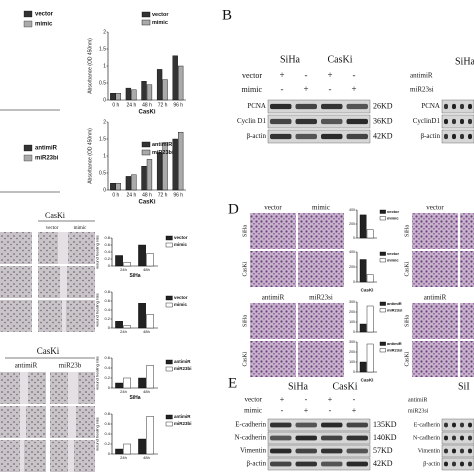 The height and width of the screenshot is (474, 474). Describe the element at coordinates (273, 298) in the screenshot. I see `group: antimiR` at that location.